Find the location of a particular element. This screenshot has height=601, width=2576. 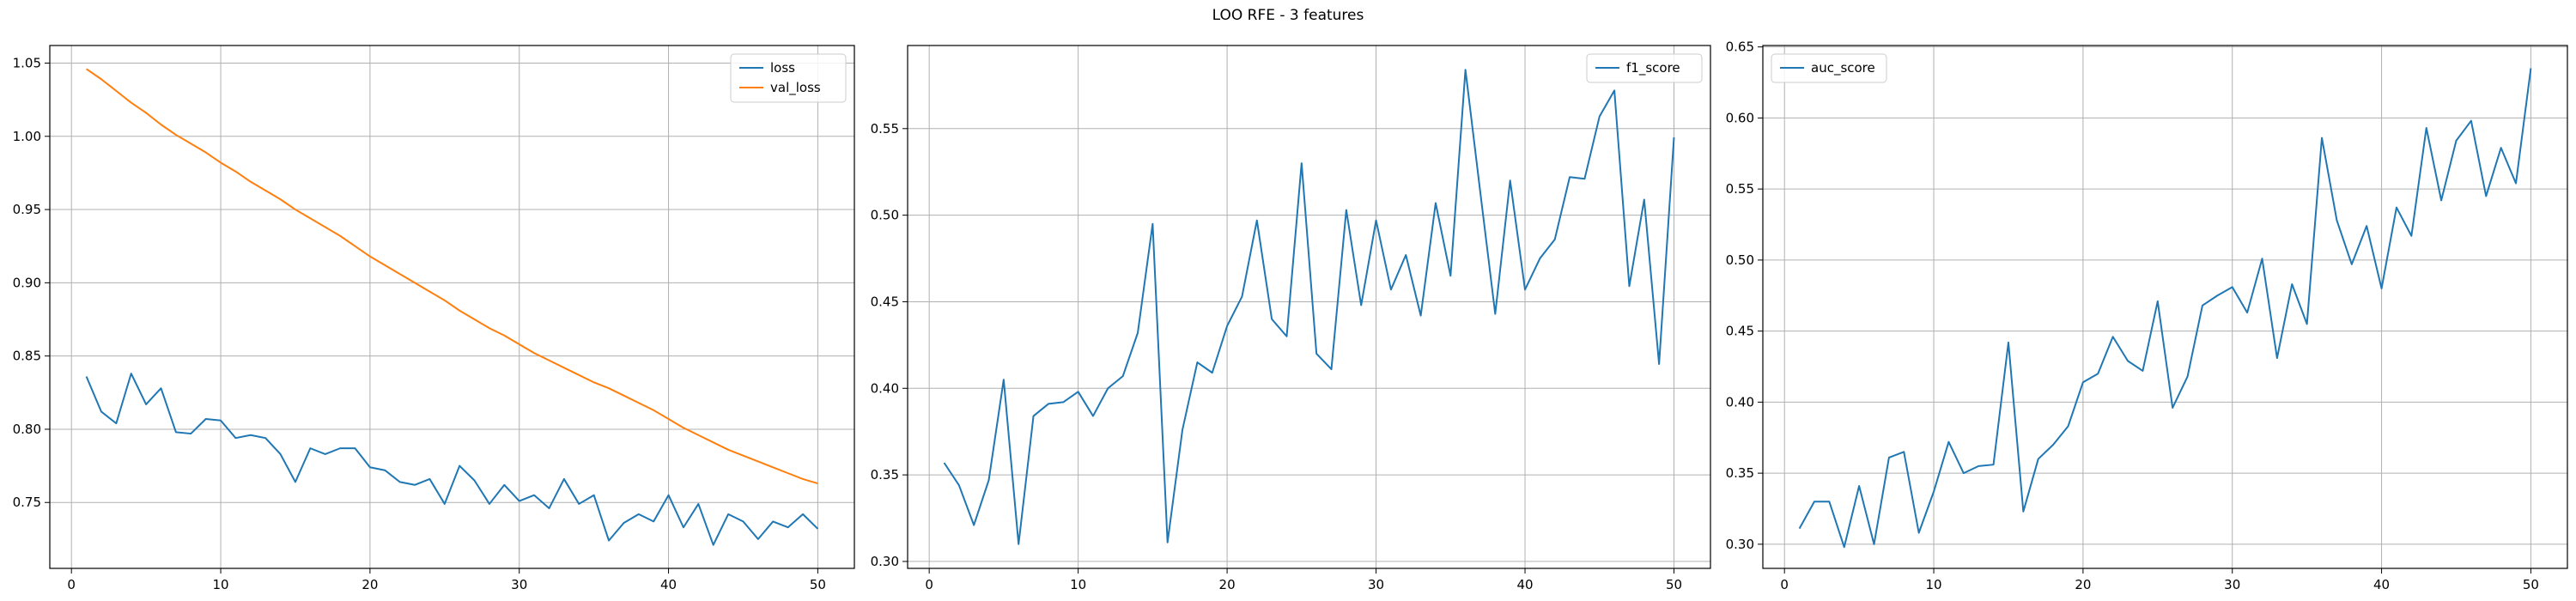

legend: f1_score is located at coordinates (1645, 68).